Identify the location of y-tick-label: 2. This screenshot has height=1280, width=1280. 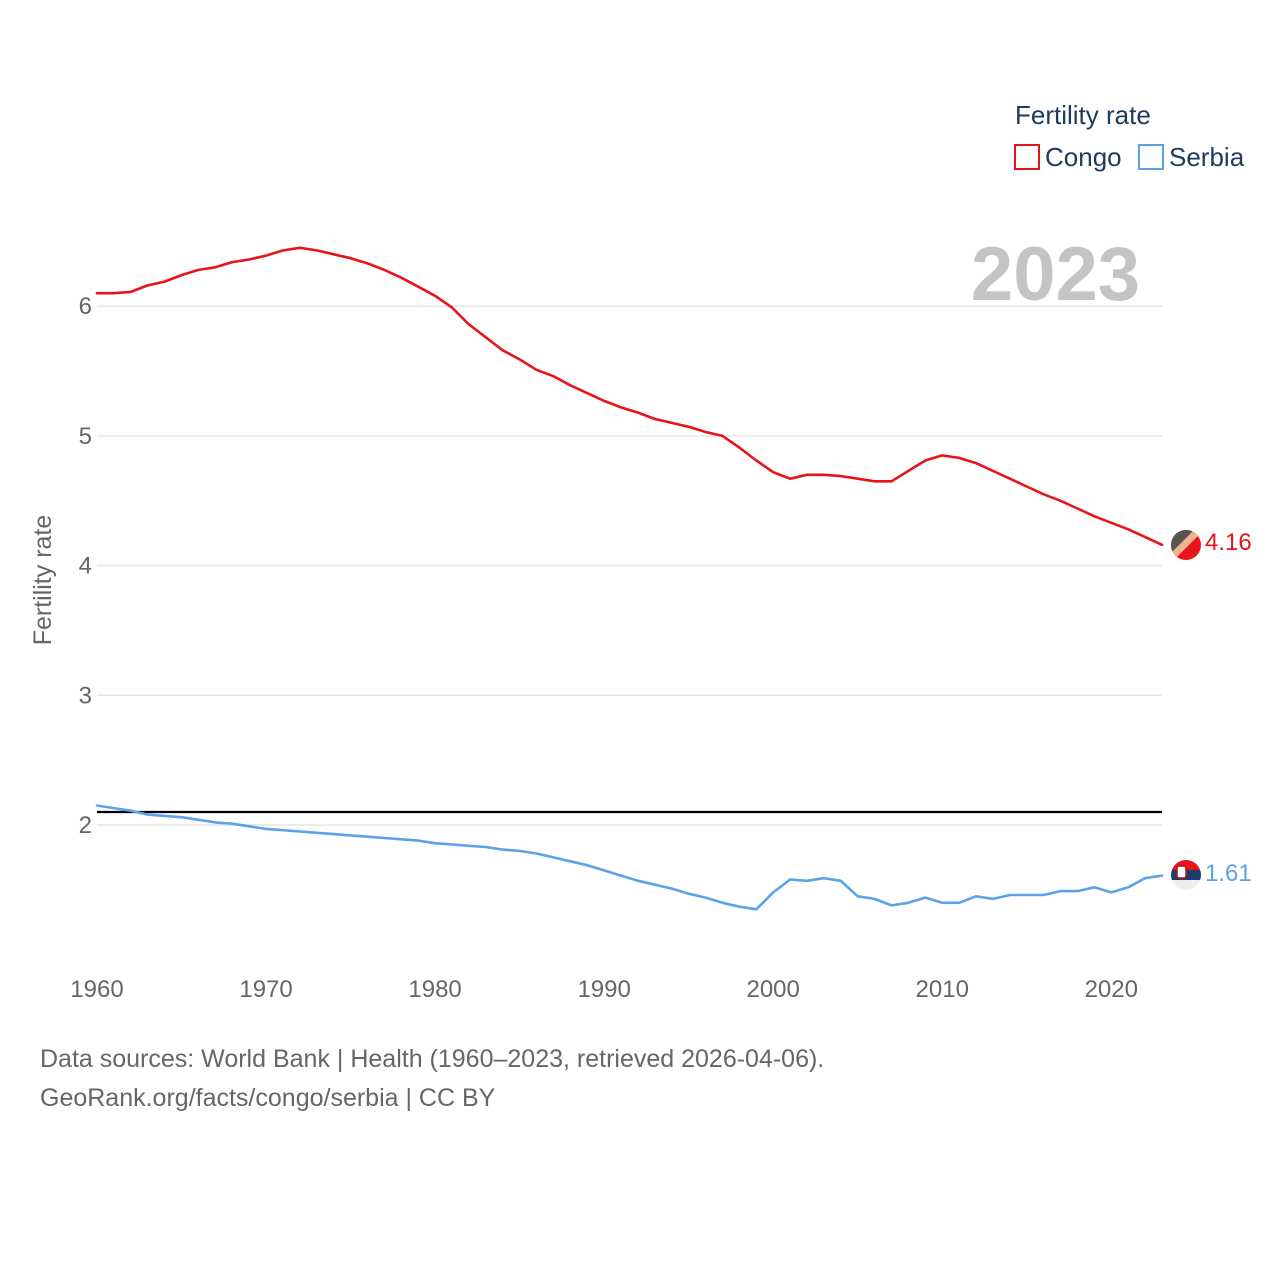
(85, 825).